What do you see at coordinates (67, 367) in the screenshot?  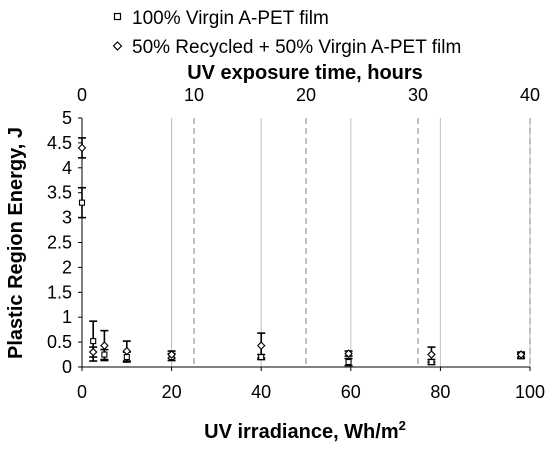 I see `y-tick-label: 0` at bounding box center [67, 367].